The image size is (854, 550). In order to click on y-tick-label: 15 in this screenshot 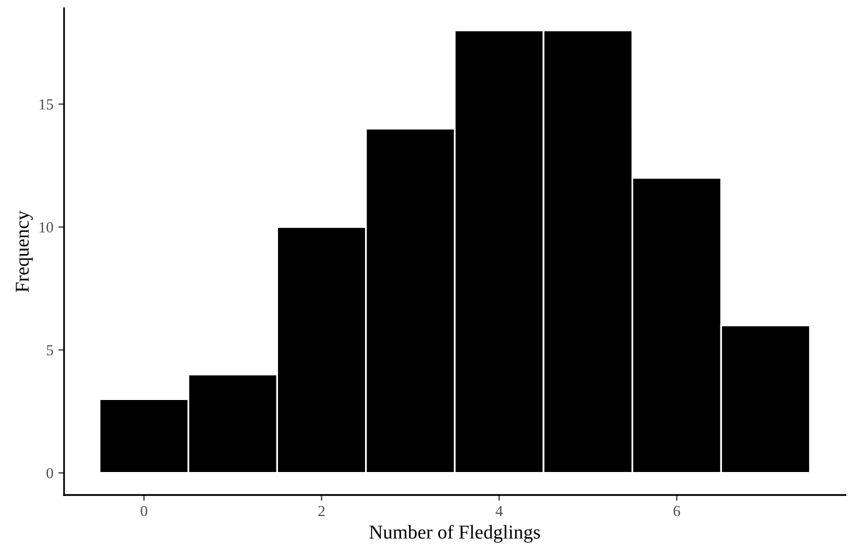, I will do `click(47, 104)`.